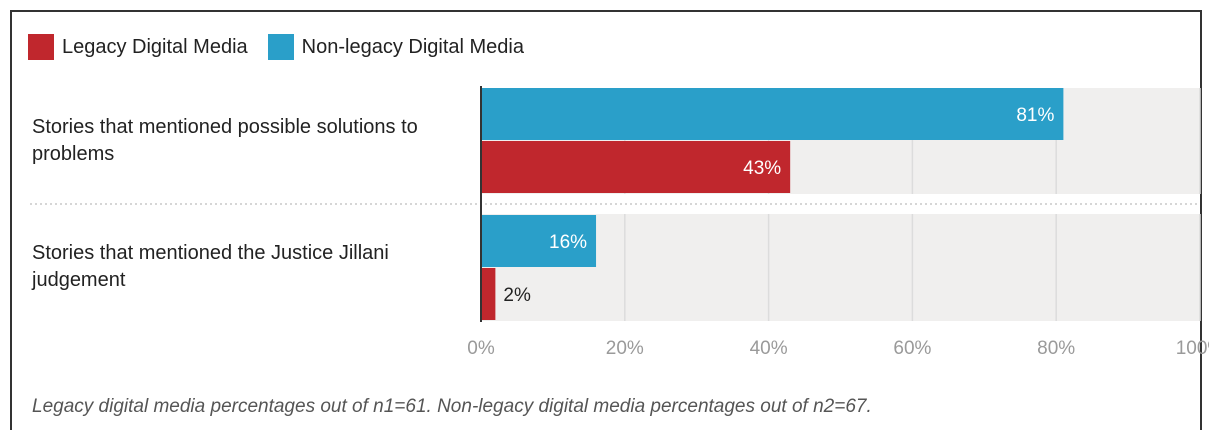  I want to click on data-label-non-legacy-0: 81%, so click(1035, 115).